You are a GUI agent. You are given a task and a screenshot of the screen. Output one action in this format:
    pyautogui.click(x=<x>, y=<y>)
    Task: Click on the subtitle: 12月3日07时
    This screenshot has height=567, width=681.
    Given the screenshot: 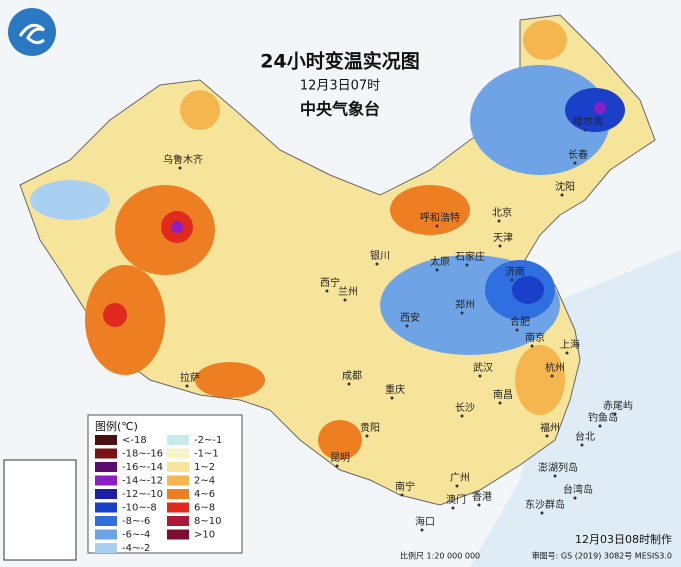 What is the action you would take?
    pyautogui.click(x=340, y=86)
    